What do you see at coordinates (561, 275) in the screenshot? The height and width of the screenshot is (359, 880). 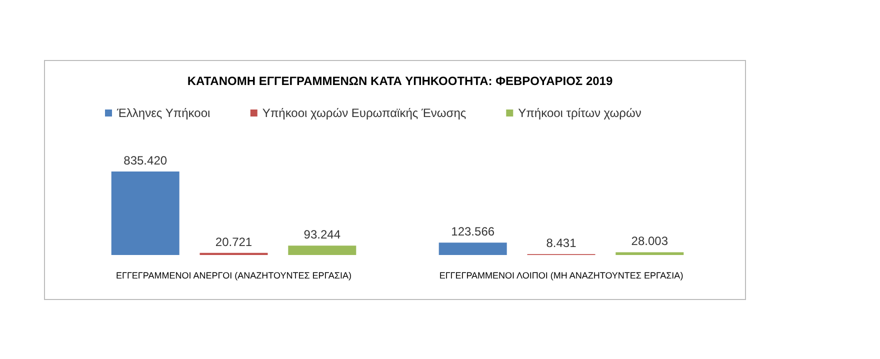 I see `x-tick-label: ΕΓΓΕΓΡΑΜΜΕΝΟΙ ΛΟΙΠΟΙ (ΜΗ ΑΝΑΖΗΤΟΥΝΤΕΣ ΕΡΓΑΣΙΑ)` at bounding box center [561, 275].